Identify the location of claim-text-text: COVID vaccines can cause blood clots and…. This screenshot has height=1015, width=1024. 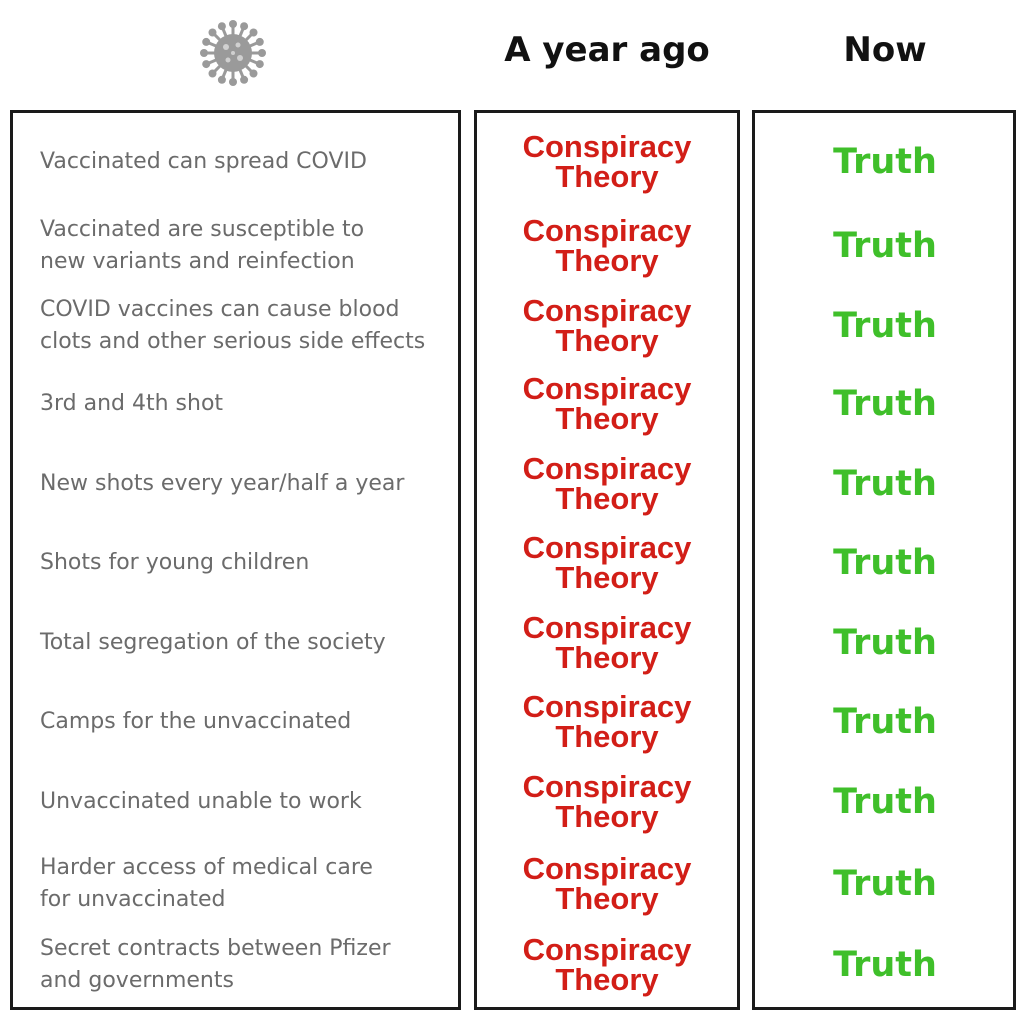
(233, 325).